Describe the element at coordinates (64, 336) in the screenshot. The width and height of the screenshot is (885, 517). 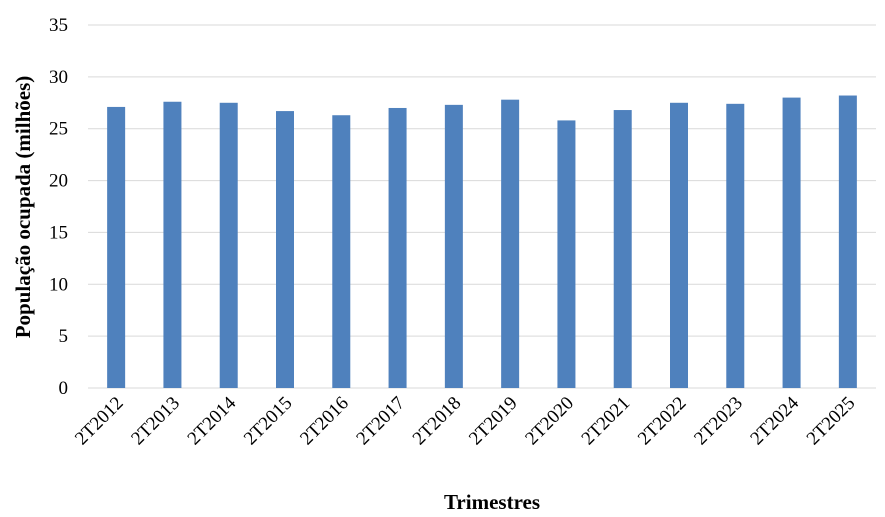
I see `y-tick-label: 5` at that location.